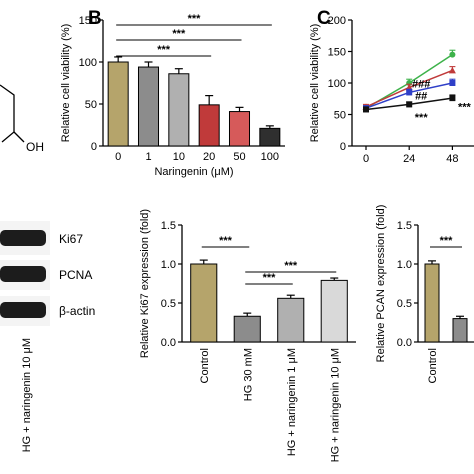 This screenshot has height=474, width=474. I want to click on chart-e-sig-label: ***, so click(447, 241).